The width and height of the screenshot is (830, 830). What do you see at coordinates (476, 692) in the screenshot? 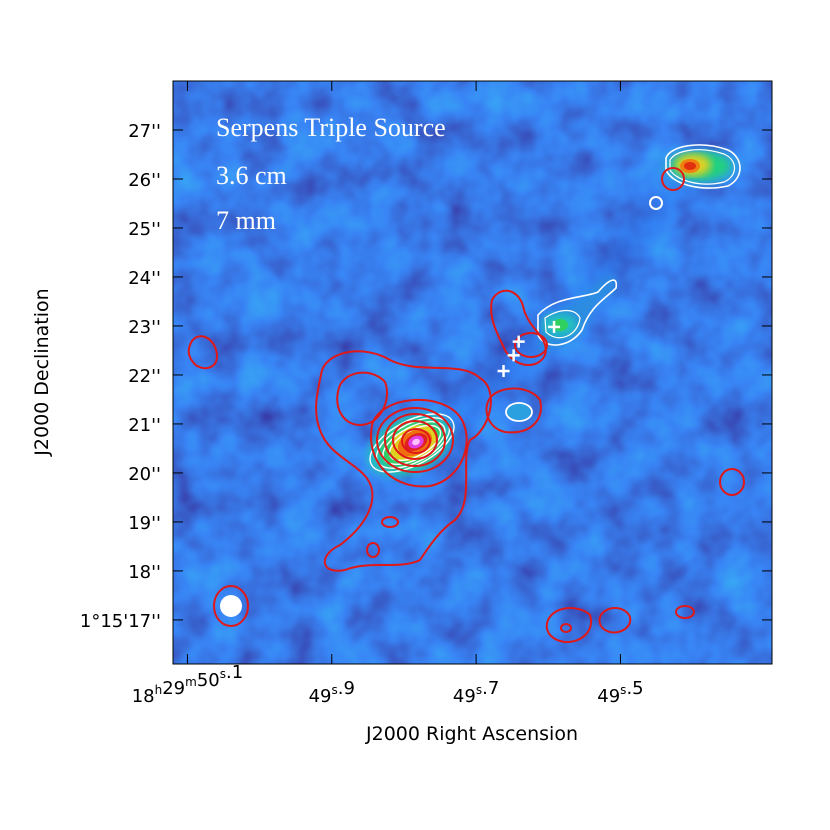
I see `x-tick-label: 49s.7` at bounding box center [476, 692].